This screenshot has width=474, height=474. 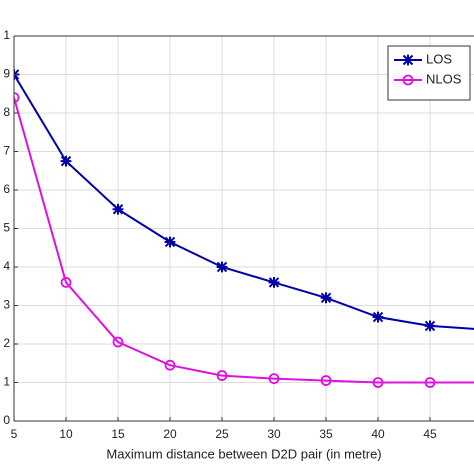 What do you see at coordinates (430, 434) in the screenshot?
I see `x-tick-label: 45` at bounding box center [430, 434].